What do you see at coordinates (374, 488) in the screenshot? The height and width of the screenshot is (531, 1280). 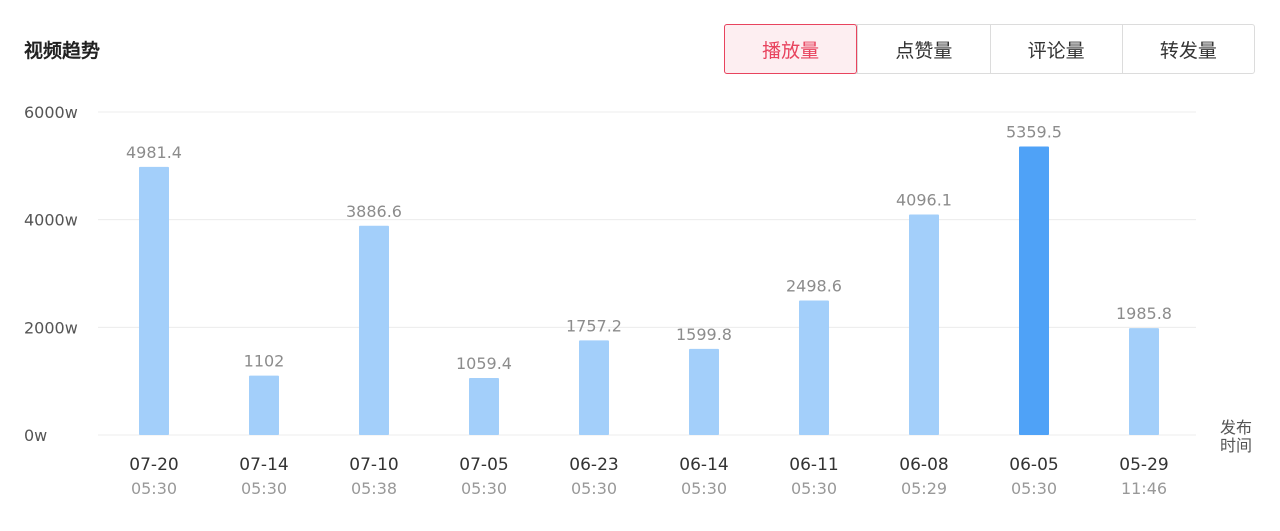 I see `x-tick-time-label: 05:38` at bounding box center [374, 488].